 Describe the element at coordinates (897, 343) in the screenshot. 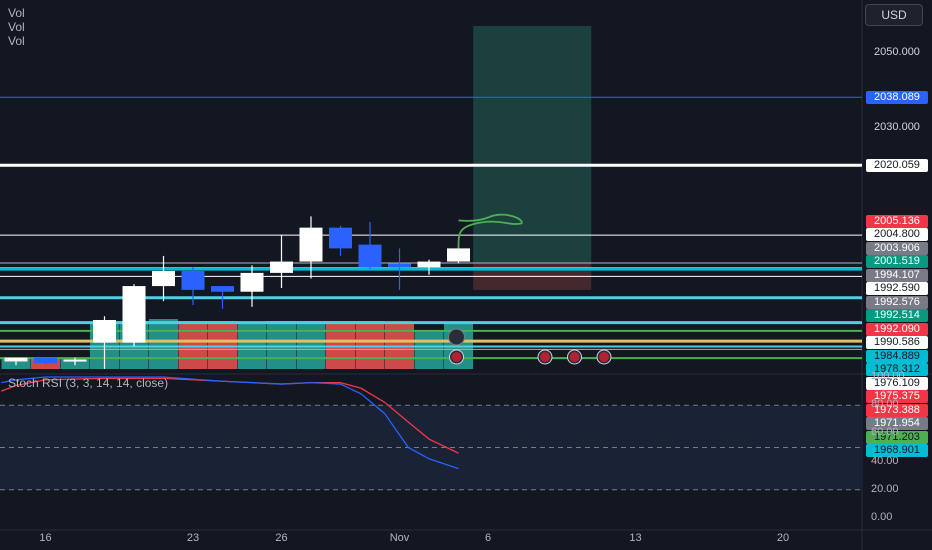

I see `price-label: 1990.586` at that location.